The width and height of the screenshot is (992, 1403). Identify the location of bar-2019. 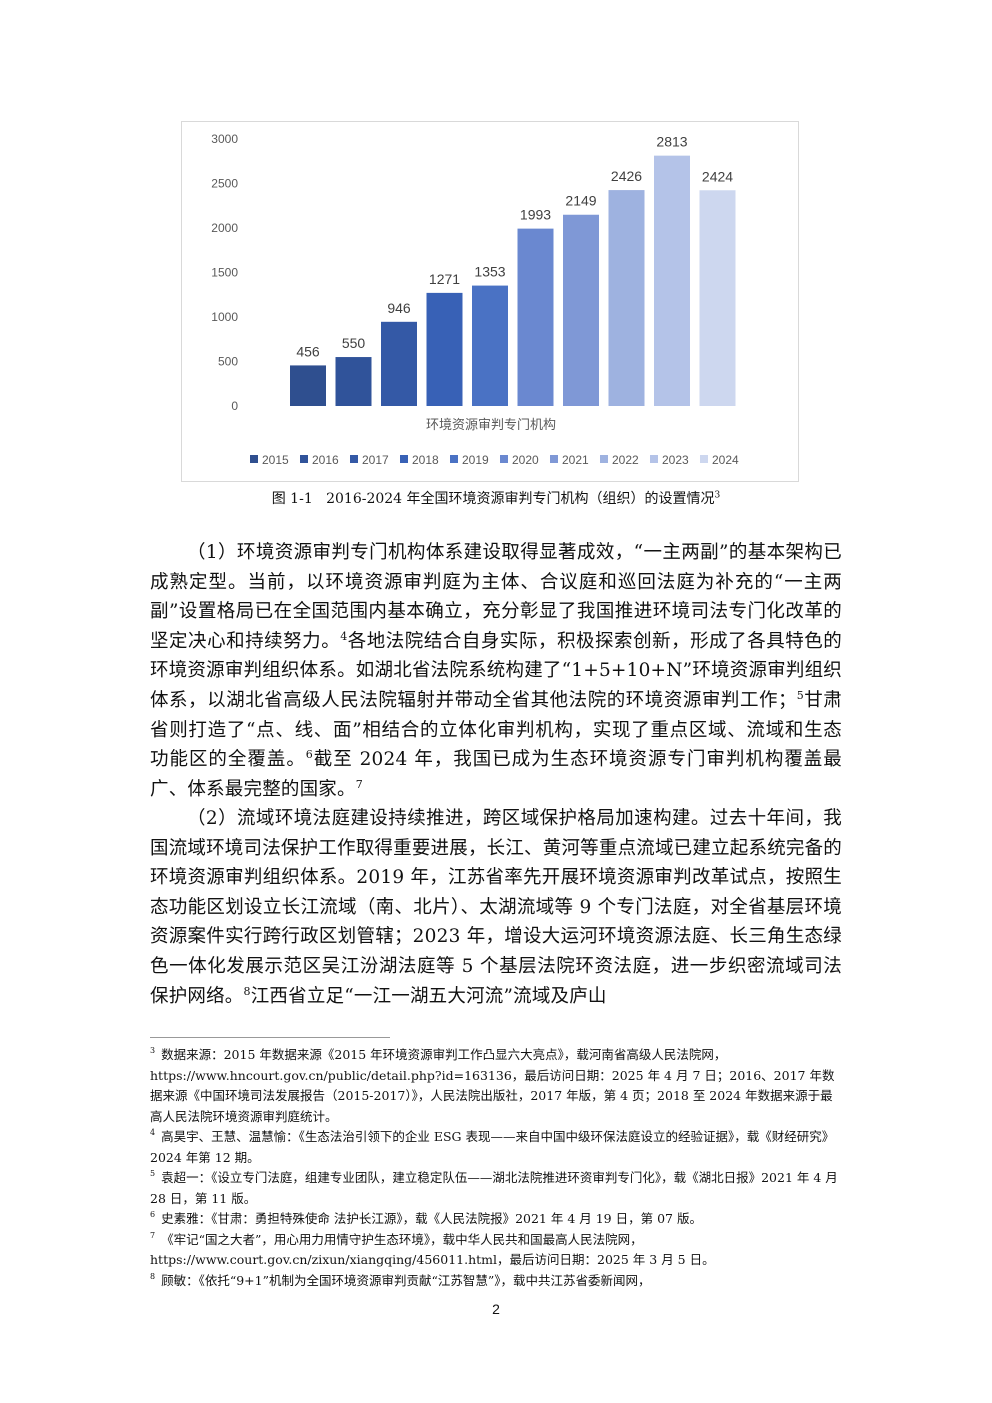
(490, 345).